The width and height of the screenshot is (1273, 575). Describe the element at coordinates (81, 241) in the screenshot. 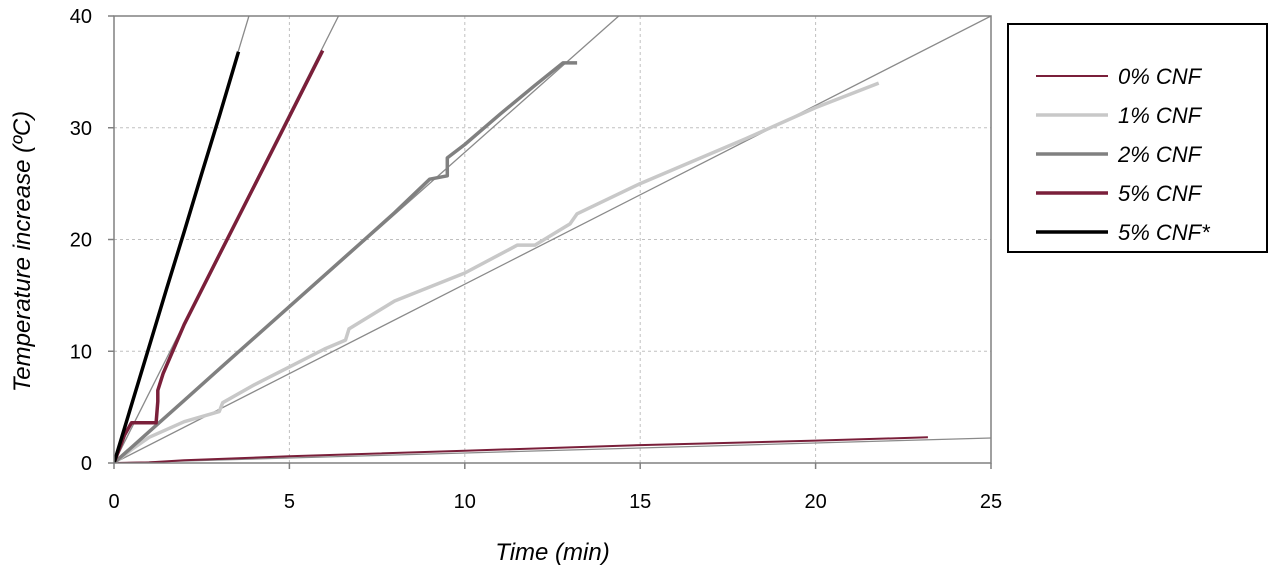

I see `y-tick-label: 20` at that location.